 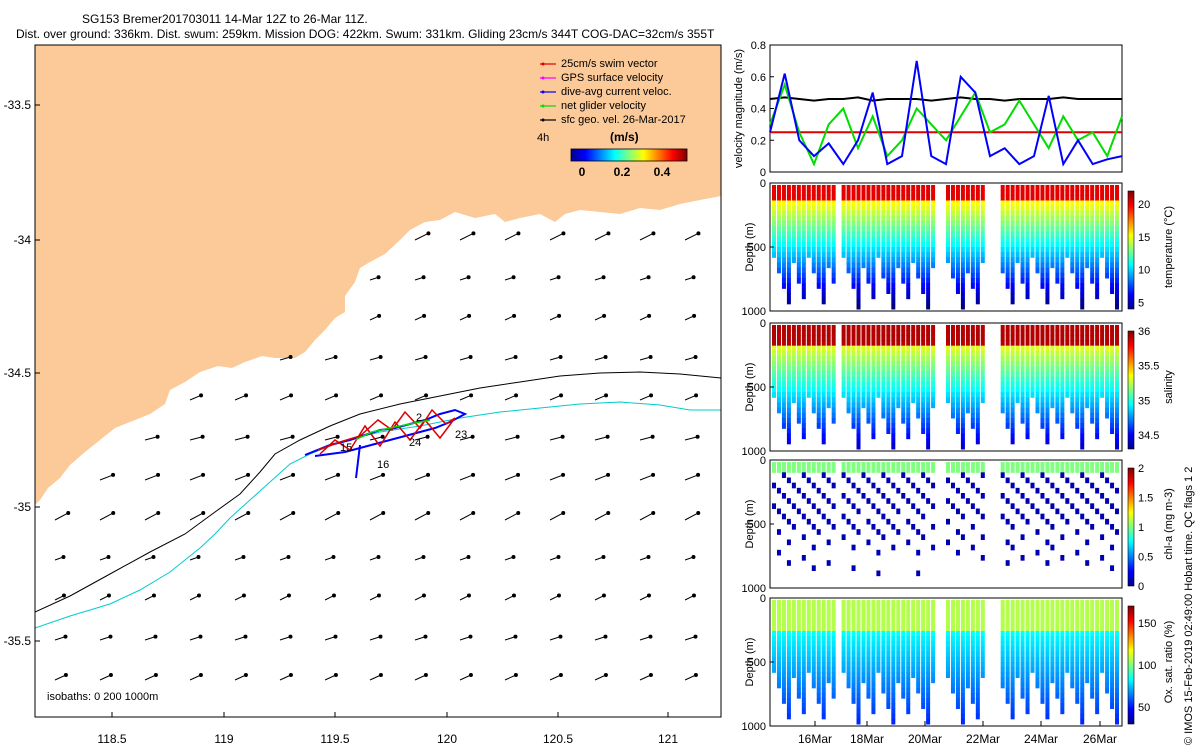 What do you see at coordinates (415, 443) in the screenshot?
I see `track-label-24: 24` at bounding box center [415, 443].